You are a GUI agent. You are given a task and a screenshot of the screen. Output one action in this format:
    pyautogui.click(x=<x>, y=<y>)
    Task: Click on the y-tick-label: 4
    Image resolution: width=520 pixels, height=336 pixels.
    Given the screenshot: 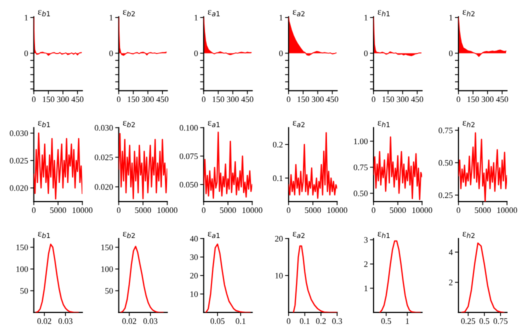 What is the action you would take?
    pyautogui.click(x=450, y=253)
    